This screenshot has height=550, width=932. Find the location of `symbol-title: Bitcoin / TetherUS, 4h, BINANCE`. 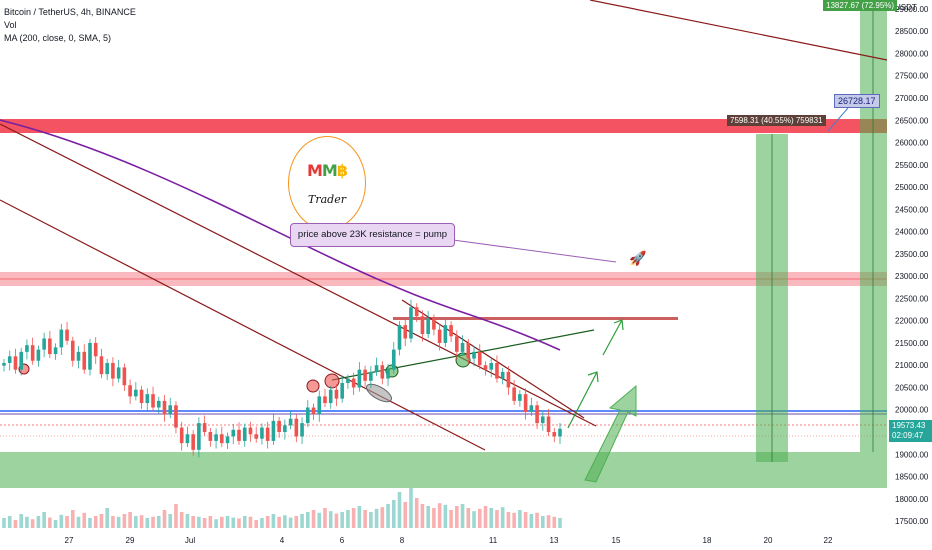

symbol-title: Bitcoin / TetherUS, 4h, BINANCE is located at coordinates (70, 12).